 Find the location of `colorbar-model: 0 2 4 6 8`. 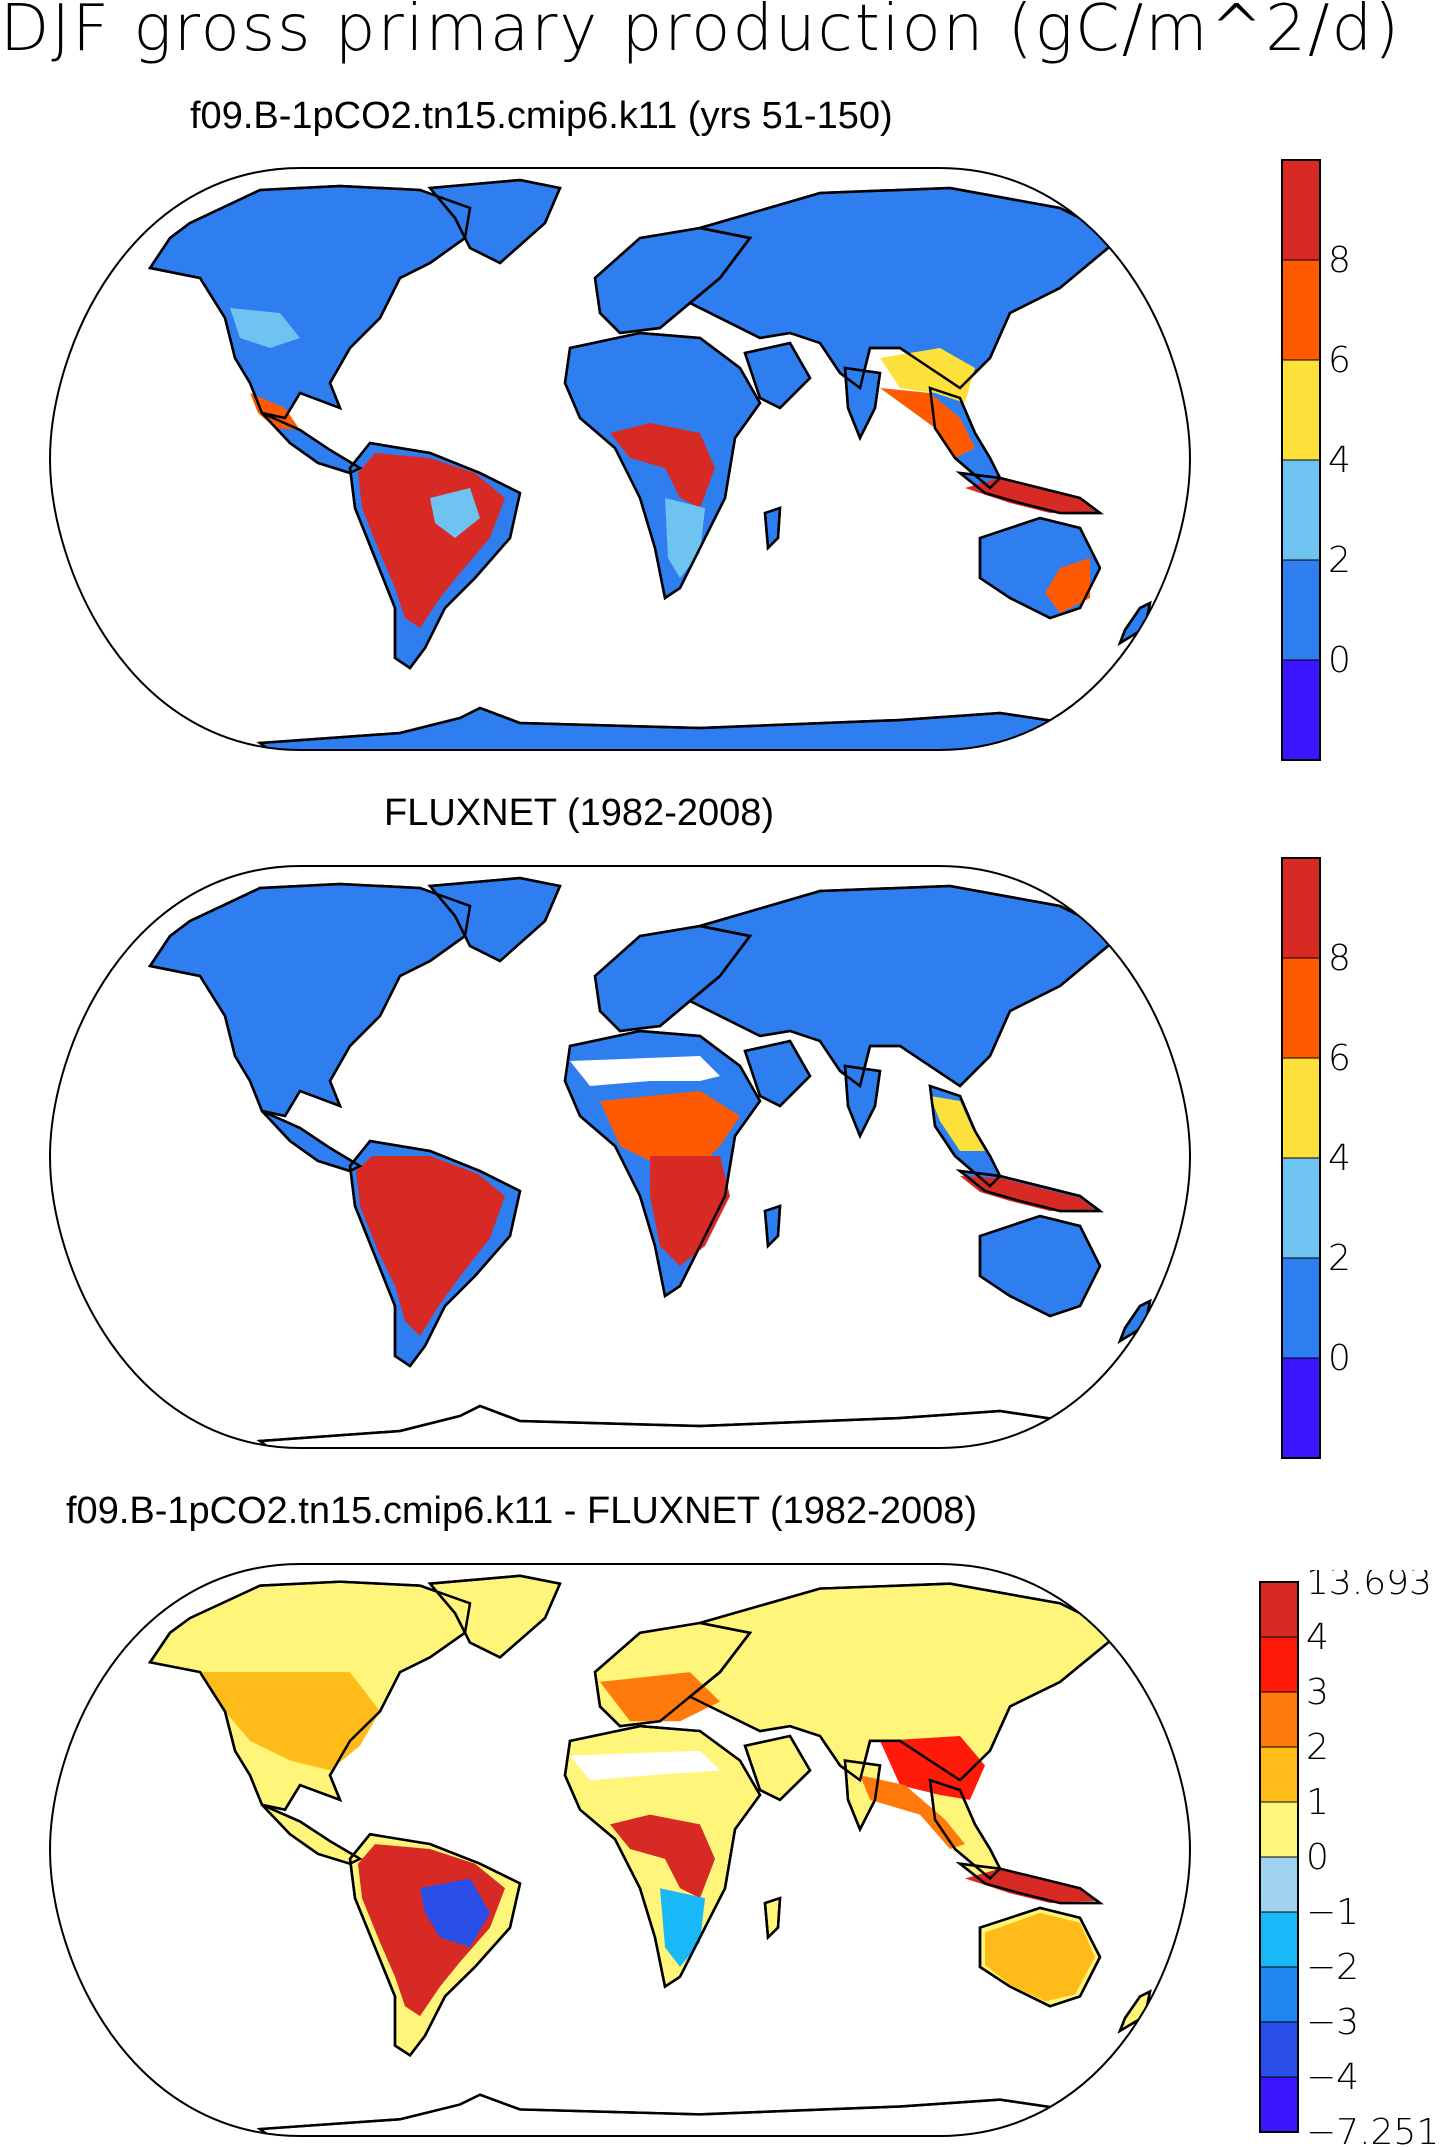

colorbar-model: 0 2 4 6 8 is located at coordinates (1316, 460).